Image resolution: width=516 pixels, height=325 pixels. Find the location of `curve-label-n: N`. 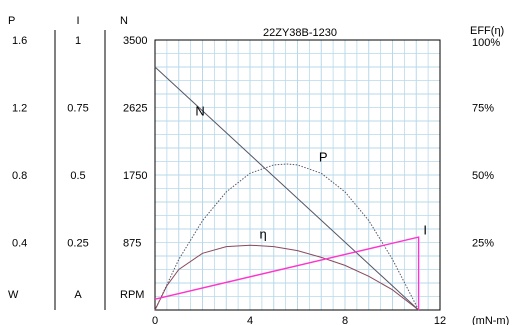

curve-label-n: N is located at coordinates (199, 111).